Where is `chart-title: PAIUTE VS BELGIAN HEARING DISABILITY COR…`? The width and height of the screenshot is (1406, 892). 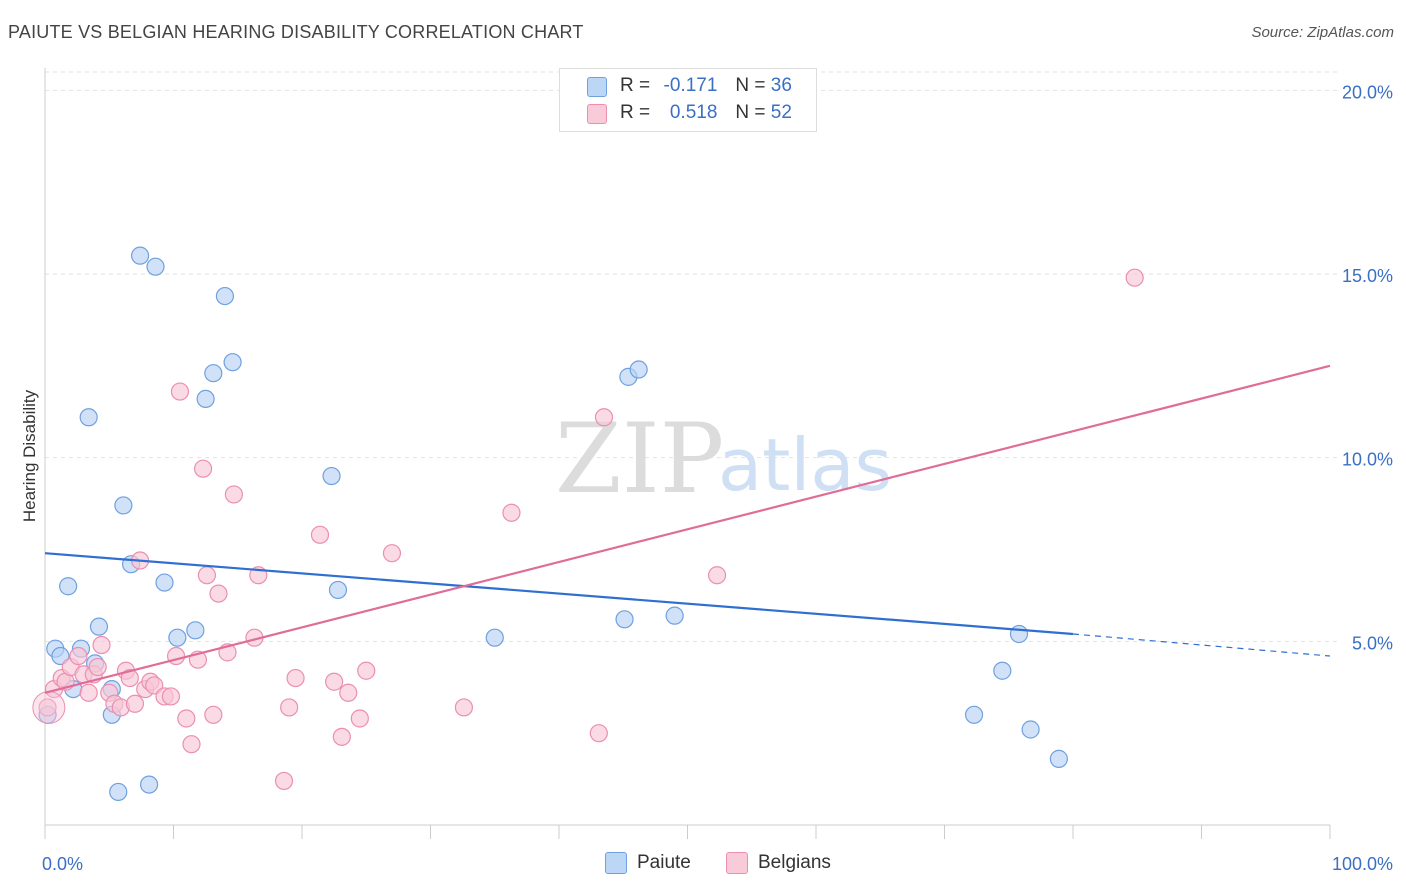 chart-title: PAIUTE VS BELGIAN HEARING DISABILITY COR… is located at coordinates (296, 32).